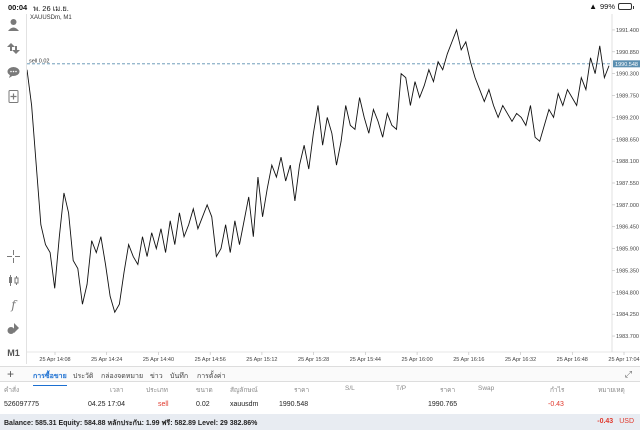 This screenshot has height=447, width=640. What do you see at coordinates (626, 421) in the screenshot?
I see `total-profit-currency: USD` at bounding box center [626, 421].